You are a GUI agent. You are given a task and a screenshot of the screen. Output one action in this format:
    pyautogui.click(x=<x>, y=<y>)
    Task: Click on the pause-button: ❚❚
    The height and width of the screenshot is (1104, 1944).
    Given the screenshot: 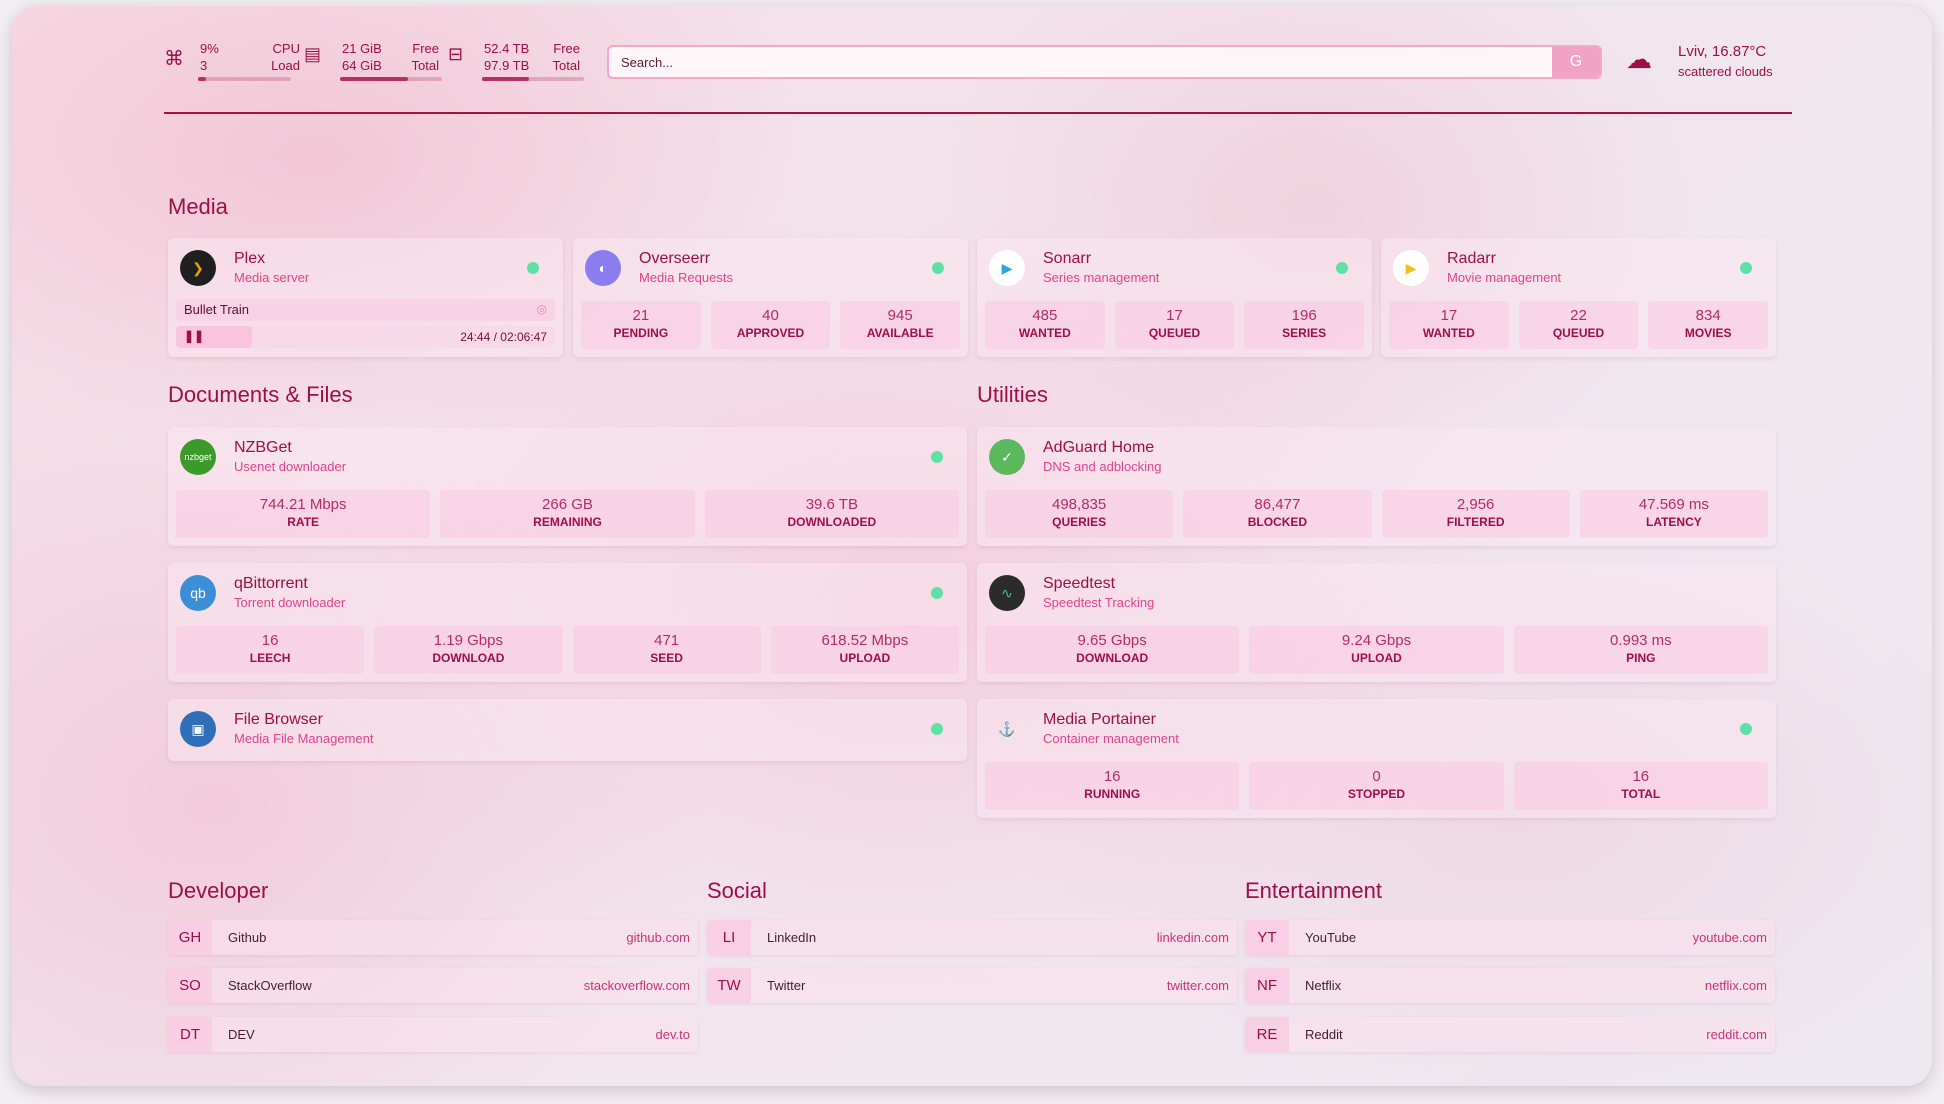 What is the action you would take?
    pyautogui.click(x=194, y=336)
    